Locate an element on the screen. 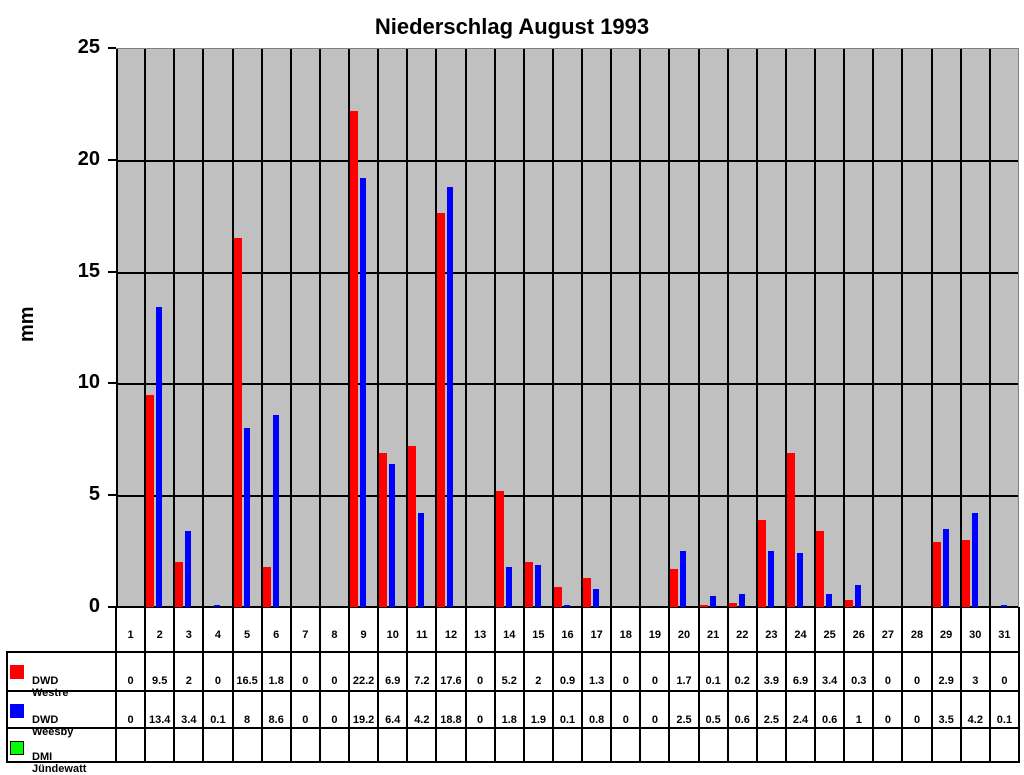  x-category-label: 31 is located at coordinates (1004, 635).